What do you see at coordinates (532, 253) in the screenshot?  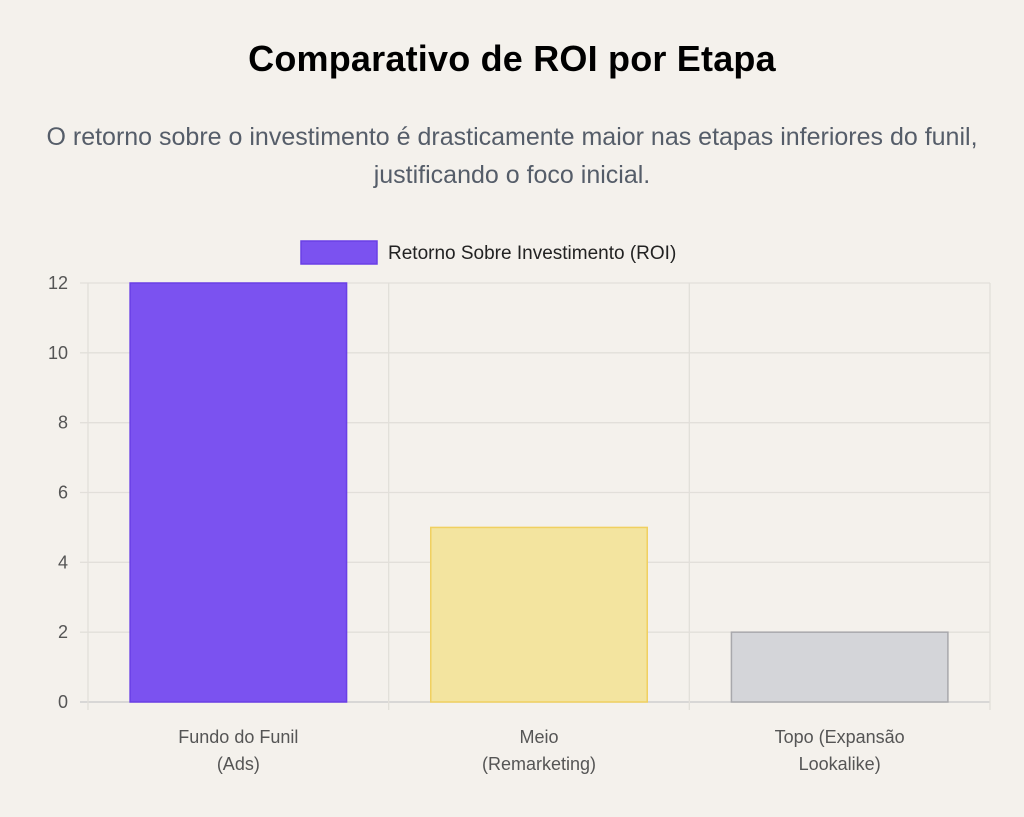 I see `legend-label: Retorno Sobre Investimento (ROI)` at bounding box center [532, 253].